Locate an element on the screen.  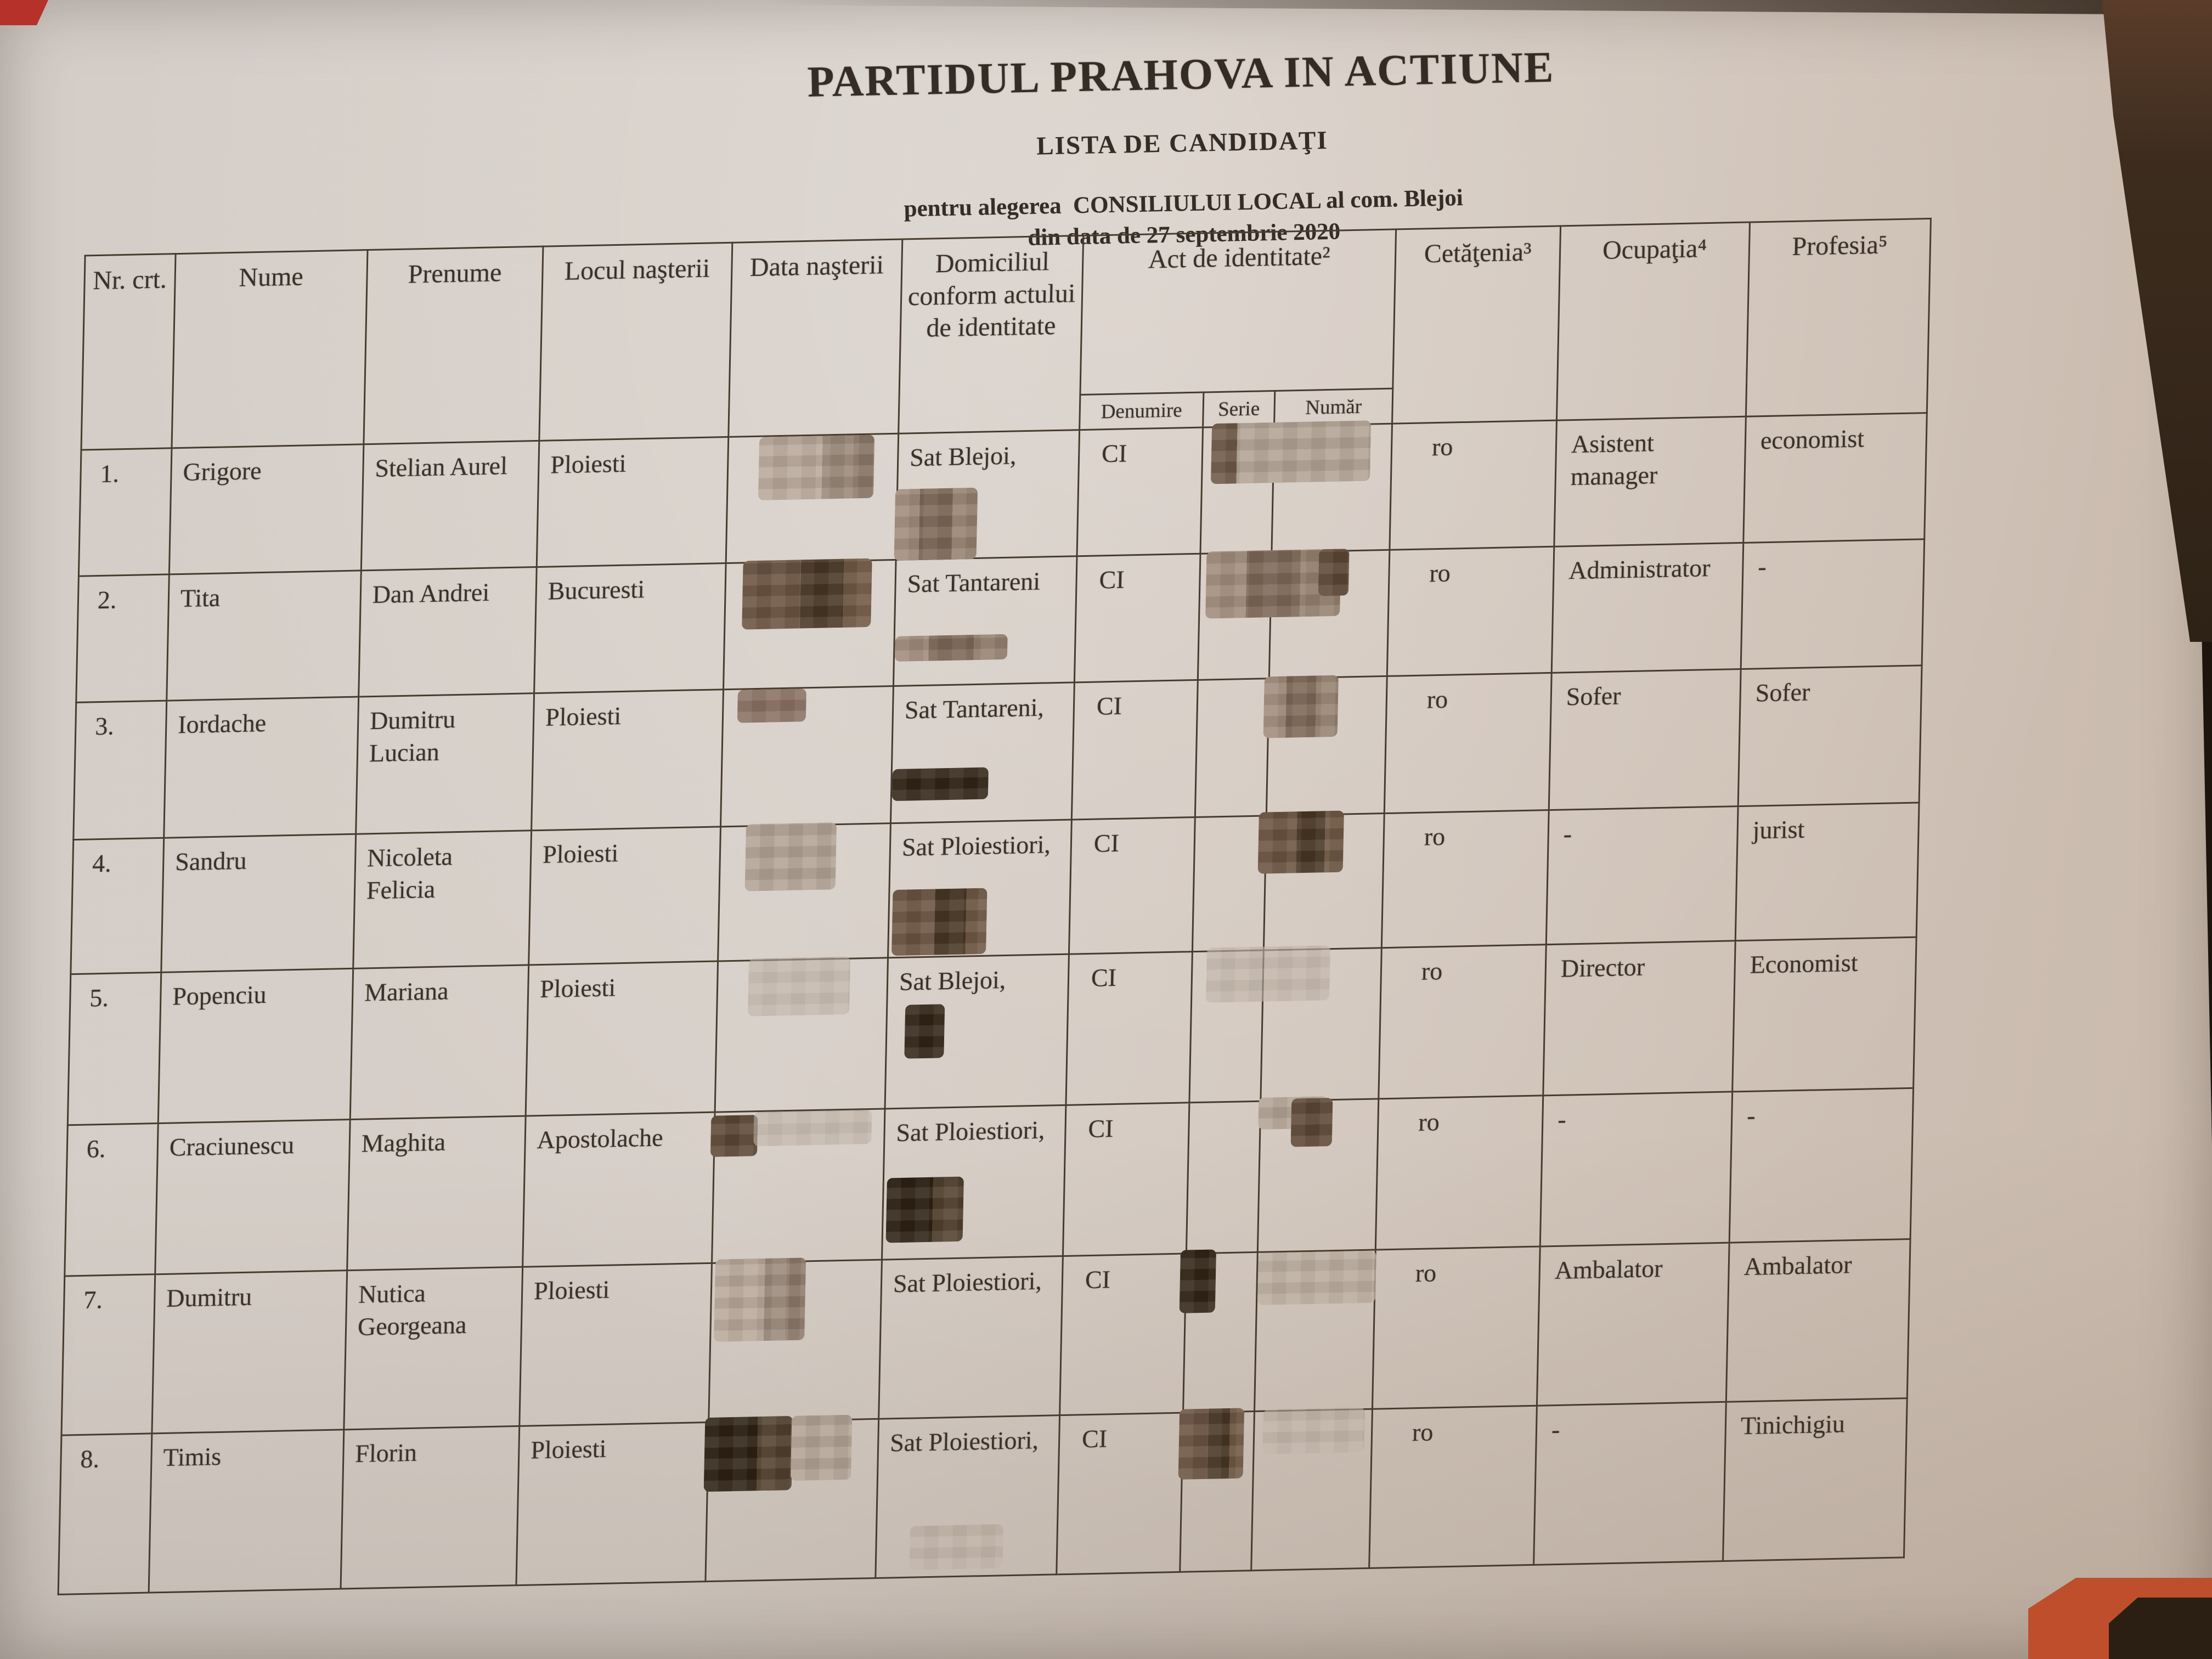
cell-profesia: jurist is located at coordinates (1827, 872).